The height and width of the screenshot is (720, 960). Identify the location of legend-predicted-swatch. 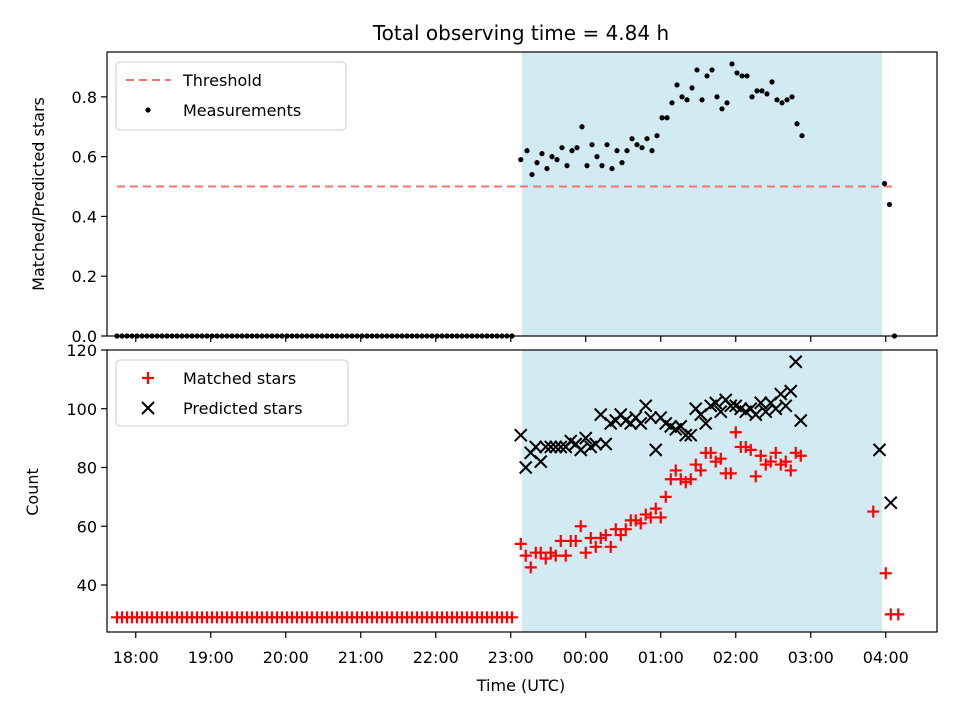
(148, 408).